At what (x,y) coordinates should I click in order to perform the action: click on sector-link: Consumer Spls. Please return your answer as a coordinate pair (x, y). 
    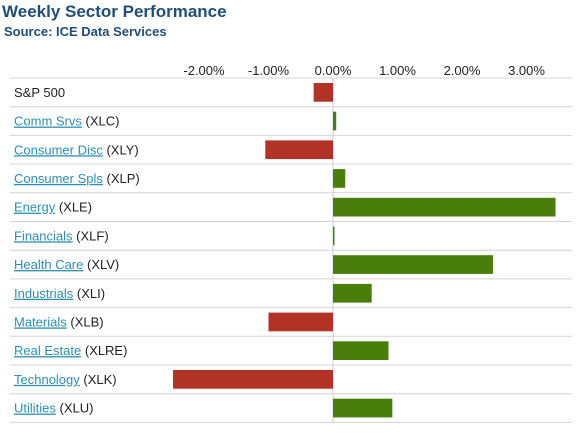
    Looking at the image, I should click on (58, 178).